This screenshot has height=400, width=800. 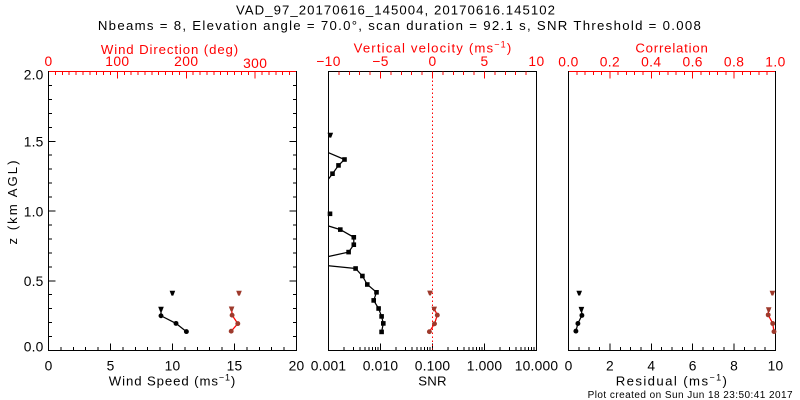 I want to click on svg-text: 0.100, so click(x=433, y=365).